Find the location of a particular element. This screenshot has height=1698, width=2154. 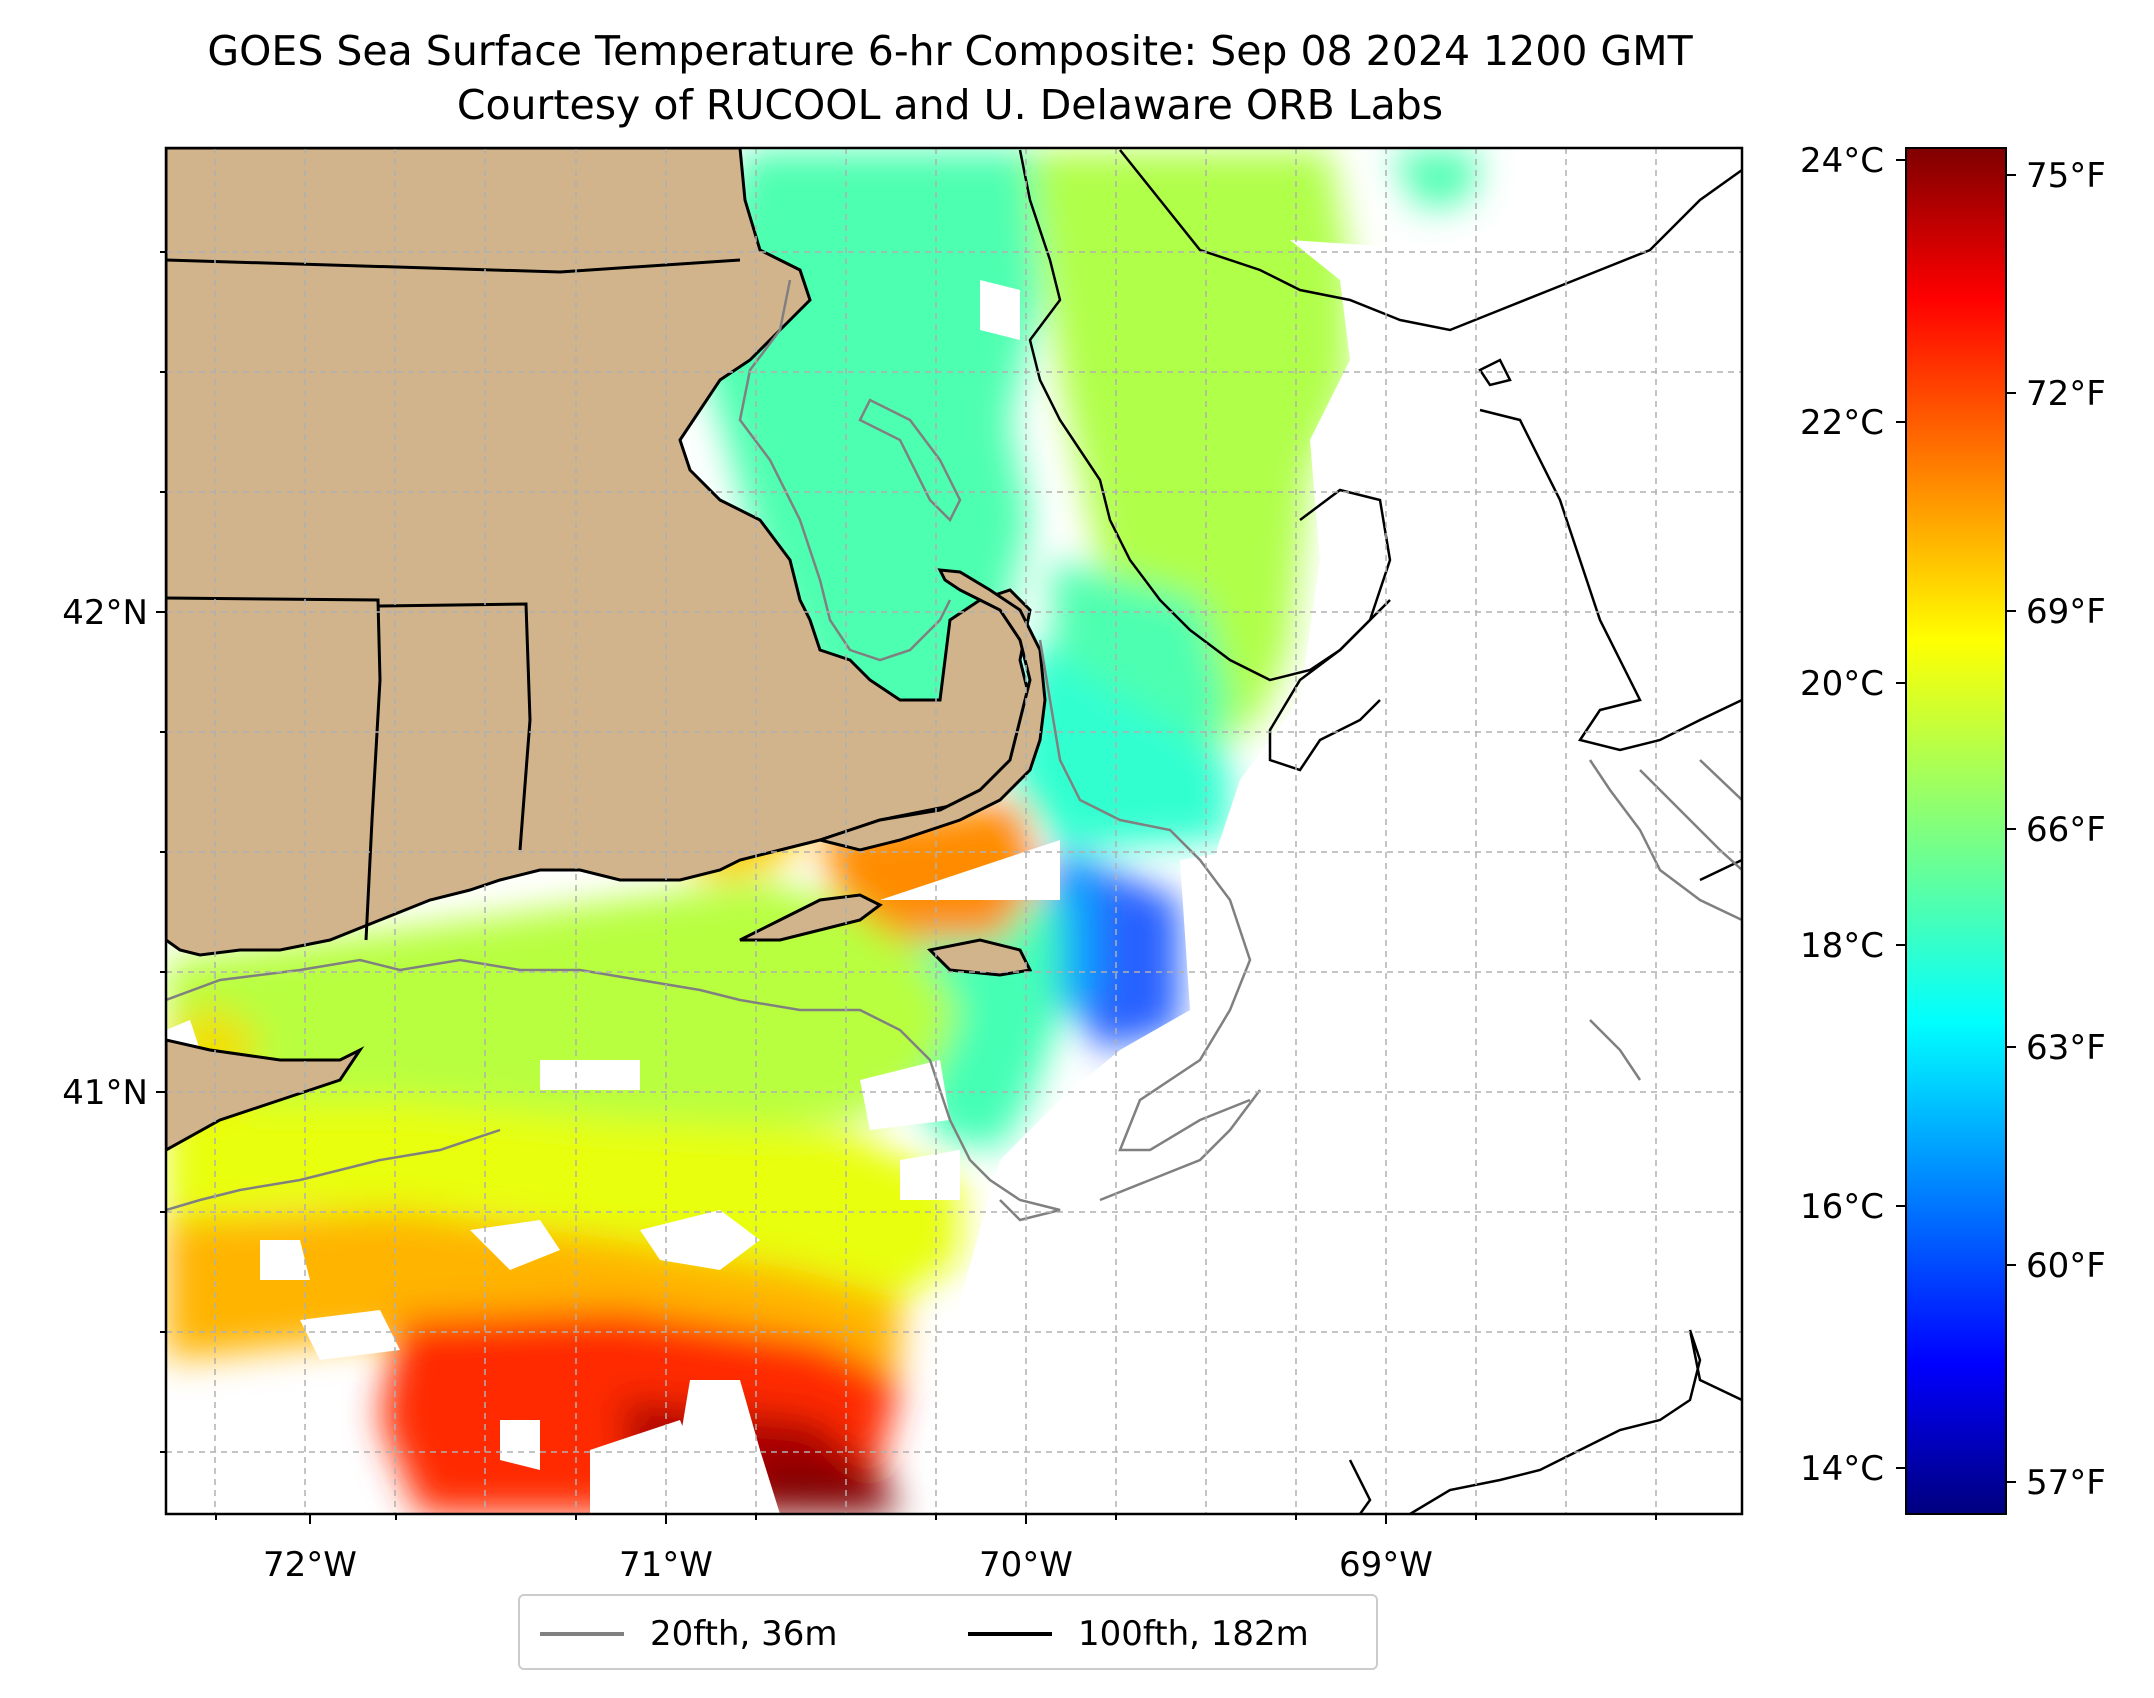

colorbar-celsius-18: 18°C is located at coordinates (1842, 946).